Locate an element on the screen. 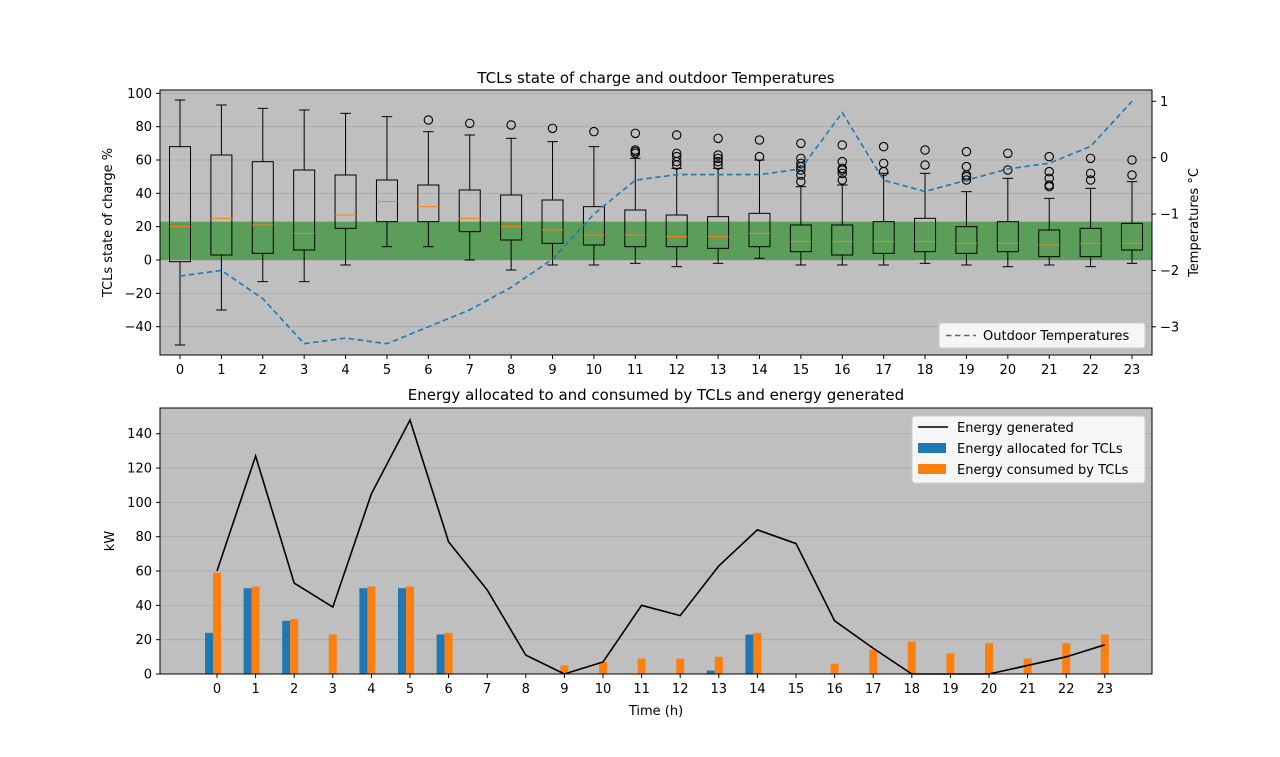 The width and height of the screenshot is (1280, 757). y-tick-label: 120 is located at coordinates (139, 469).